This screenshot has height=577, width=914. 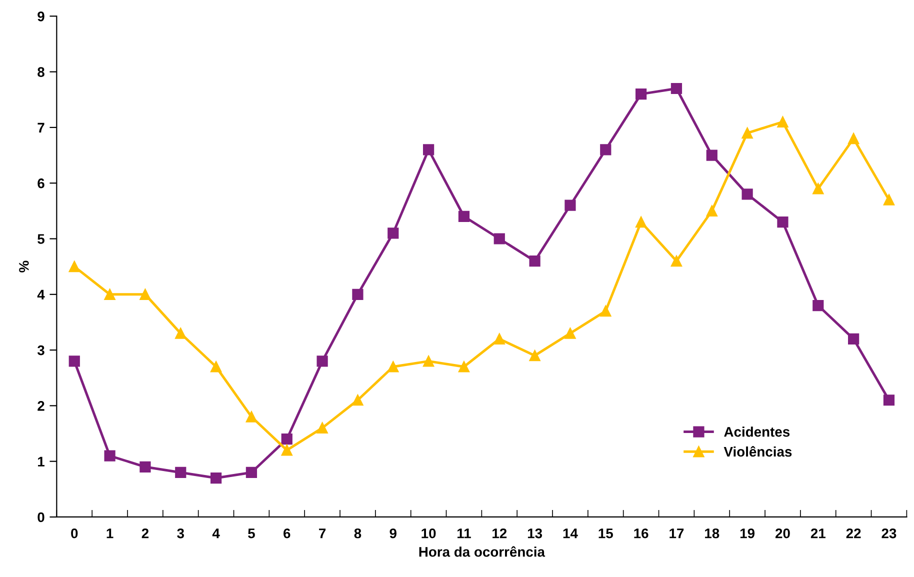 What do you see at coordinates (41, 183) in the screenshot?
I see `y-tick-label: 6` at bounding box center [41, 183].